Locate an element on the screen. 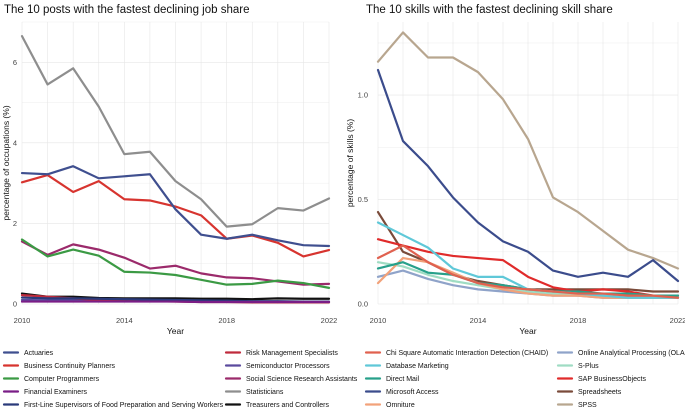 The width and height of the screenshot is (685, 412). y-tick-label: 0.0 is located at coordinates (363, 304).